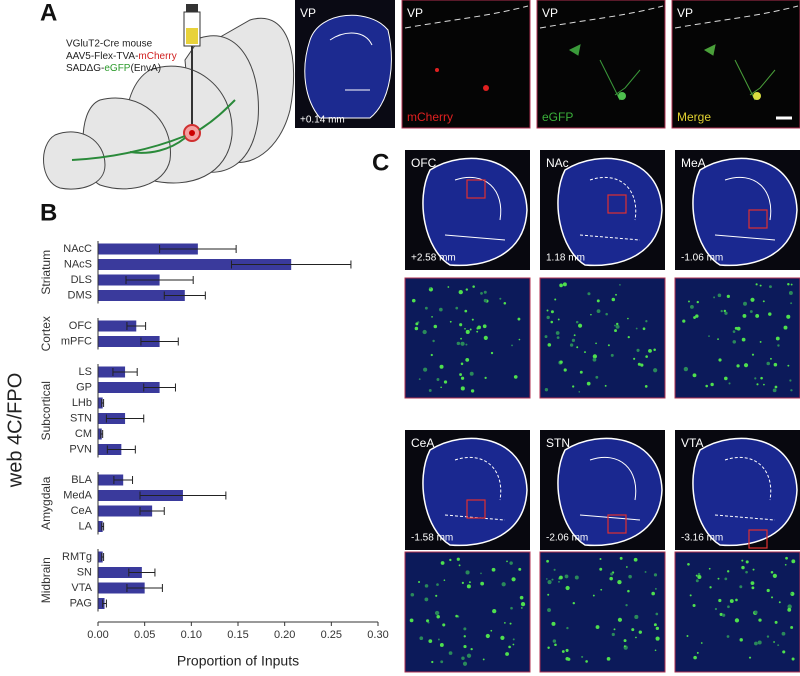  Describe the element at coordinates (331, 635) in the screenshot. I see `x-tick-label: 0.25` at that location.